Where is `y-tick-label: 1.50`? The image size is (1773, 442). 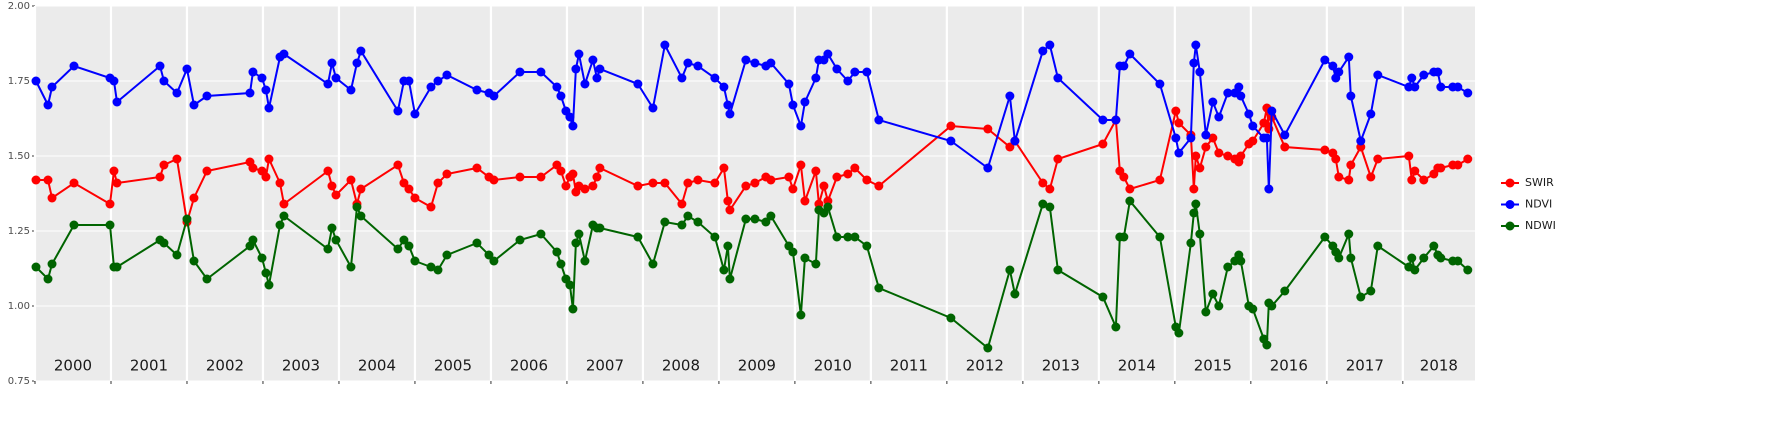 y-tick-label: 1.50 is located at coordinates (19, 156).